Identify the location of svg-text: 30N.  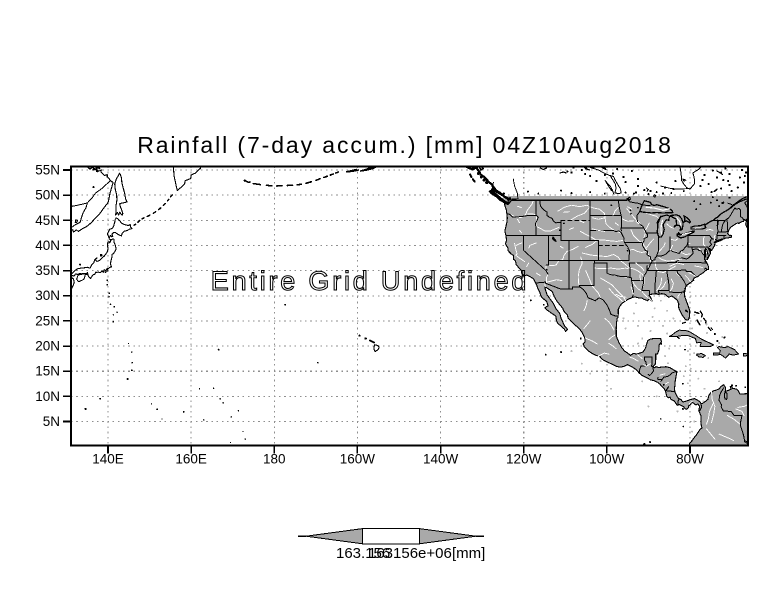
(47, 295).